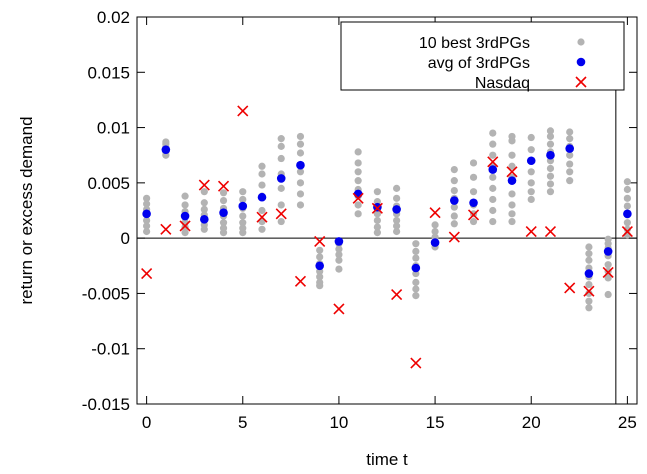  Describe the element at coordinates (502, 83) in the screenshot. I see `legend-nasdaq-label: Nasdaq` at that location.